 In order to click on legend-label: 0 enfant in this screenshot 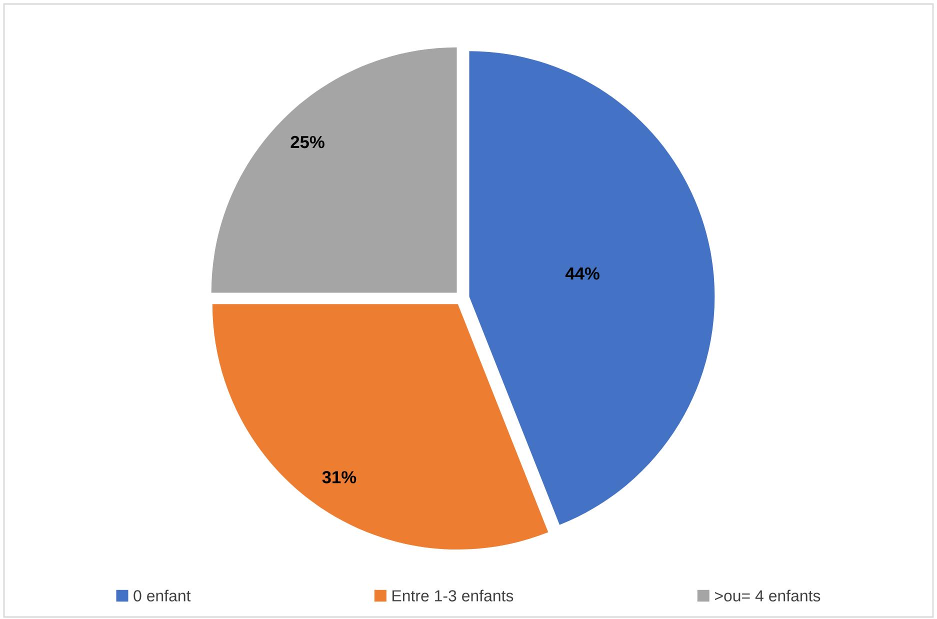, I will do `click(162, 596)`.